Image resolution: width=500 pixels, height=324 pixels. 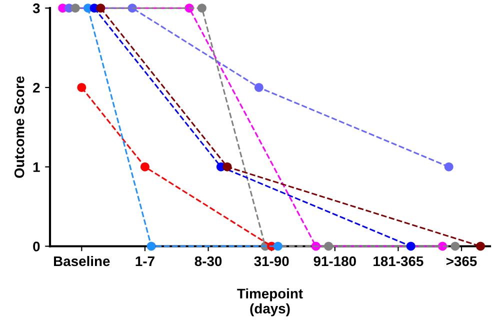 What do you see at coordinates (271, 261) in the screenshot?
I see `x-tick-label: 31-90` at bounding box center [271, 261].